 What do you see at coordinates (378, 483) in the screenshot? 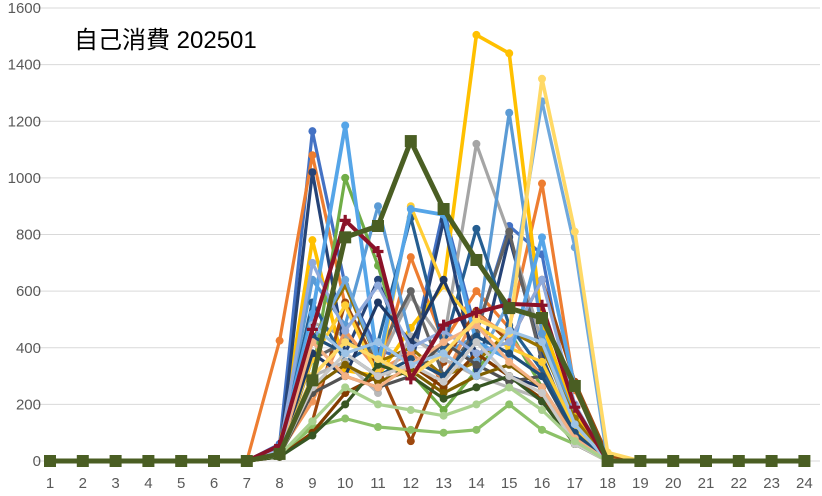
I see `x-axis-tick-label: 11` at bounding box center [378, 483].